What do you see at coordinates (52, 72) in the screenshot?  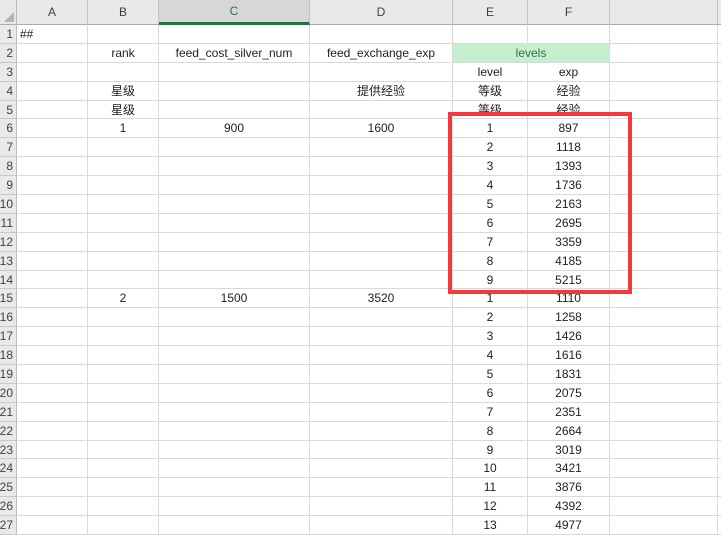 I see `cell-a3` at bounding box center [52, 72].